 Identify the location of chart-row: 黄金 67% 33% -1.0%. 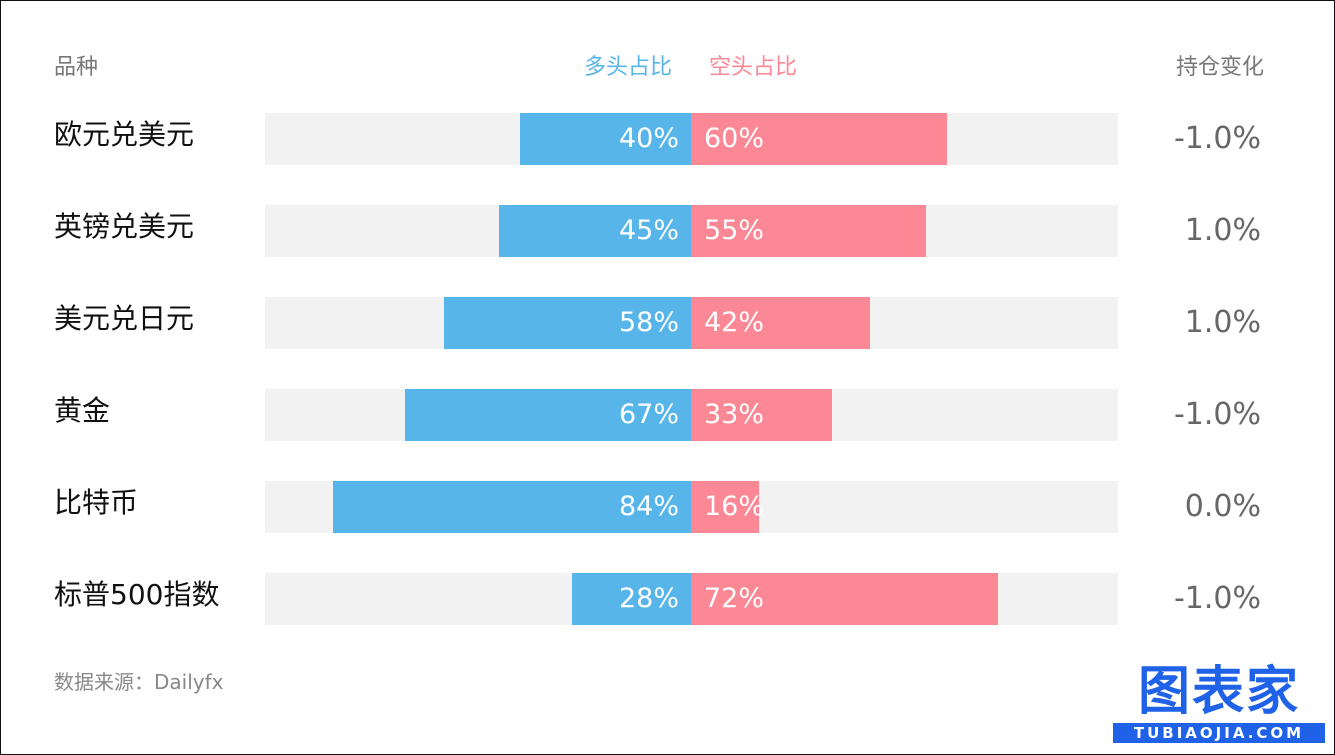
(667, 415).